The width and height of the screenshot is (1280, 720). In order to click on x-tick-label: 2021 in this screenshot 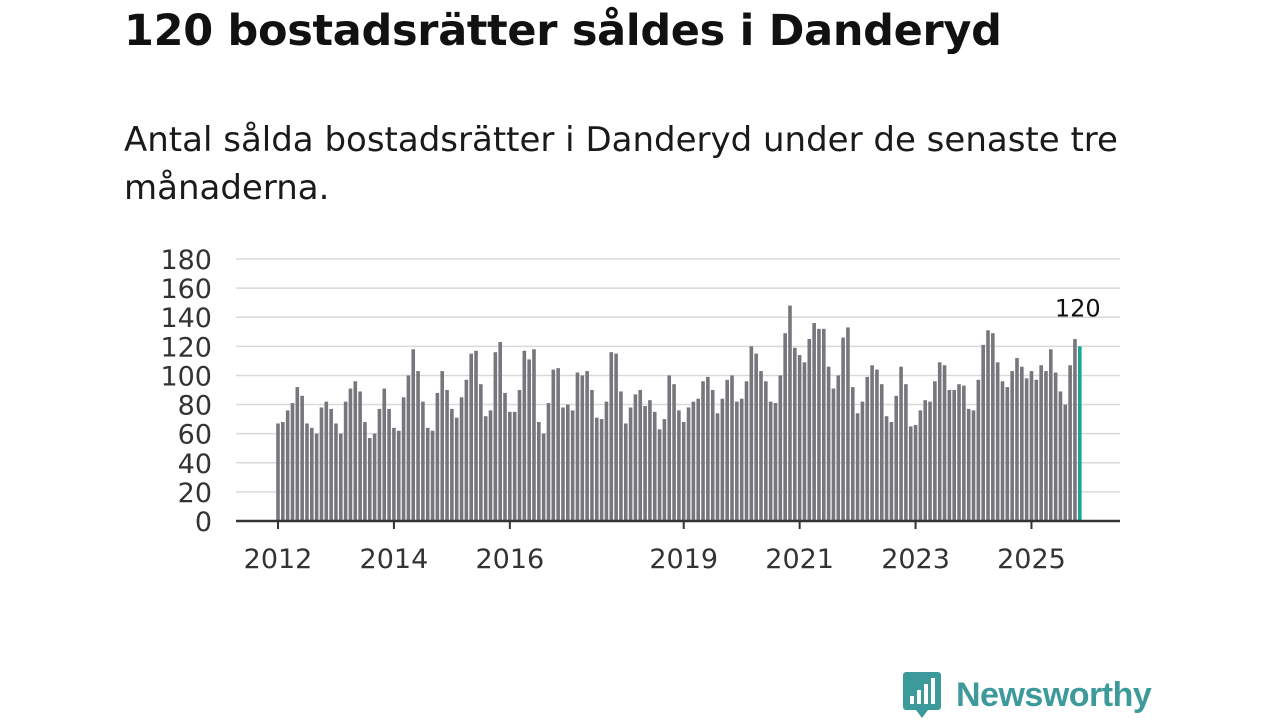, I will do `click(799, 559)`.